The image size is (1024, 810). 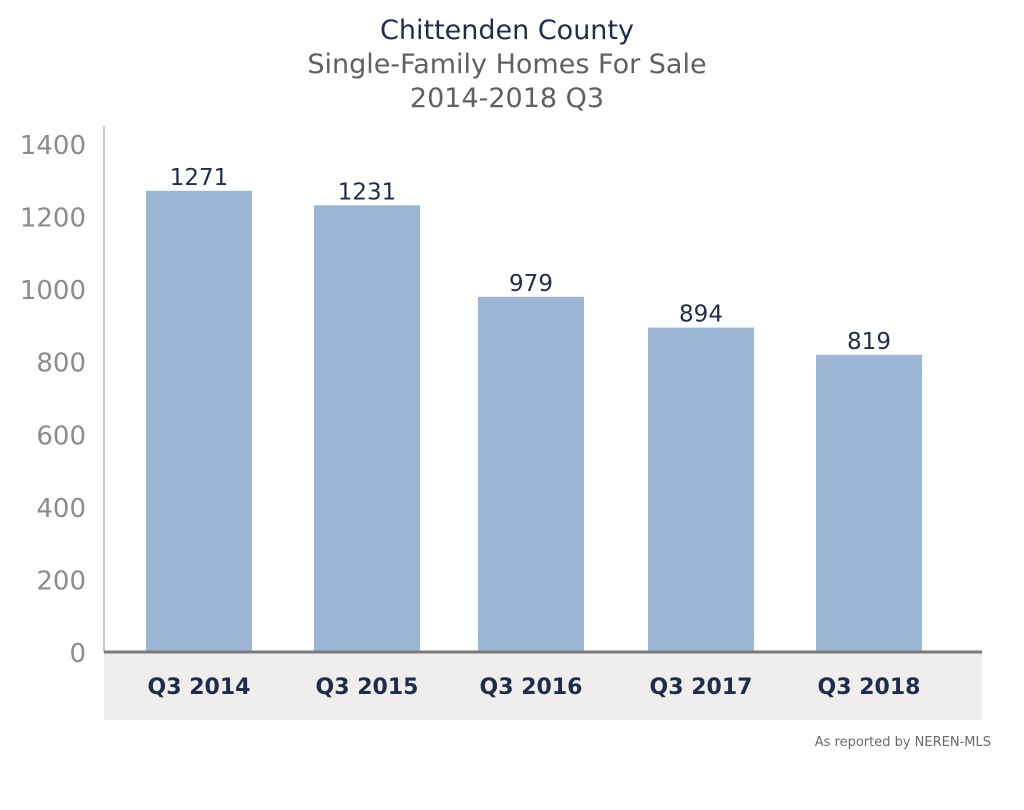 What do you see at coordinates (531, 687) in the screenshot?
I see `x-tick-label-q3-2016: Q3 2016` at bounding box center [531, 687].